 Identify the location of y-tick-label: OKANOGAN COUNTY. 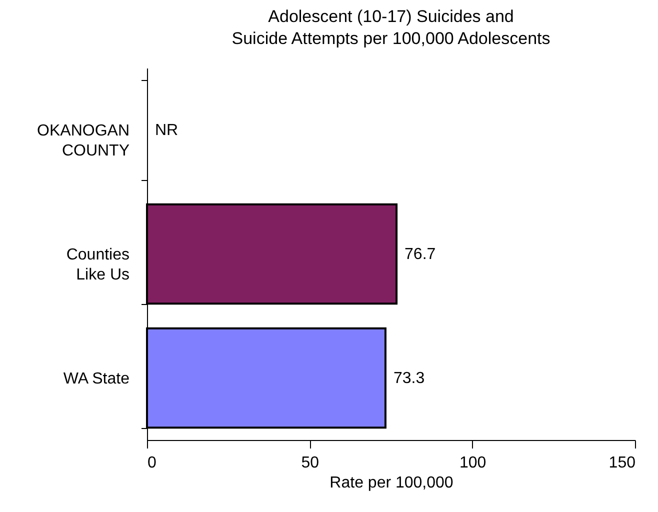
(83, 141).